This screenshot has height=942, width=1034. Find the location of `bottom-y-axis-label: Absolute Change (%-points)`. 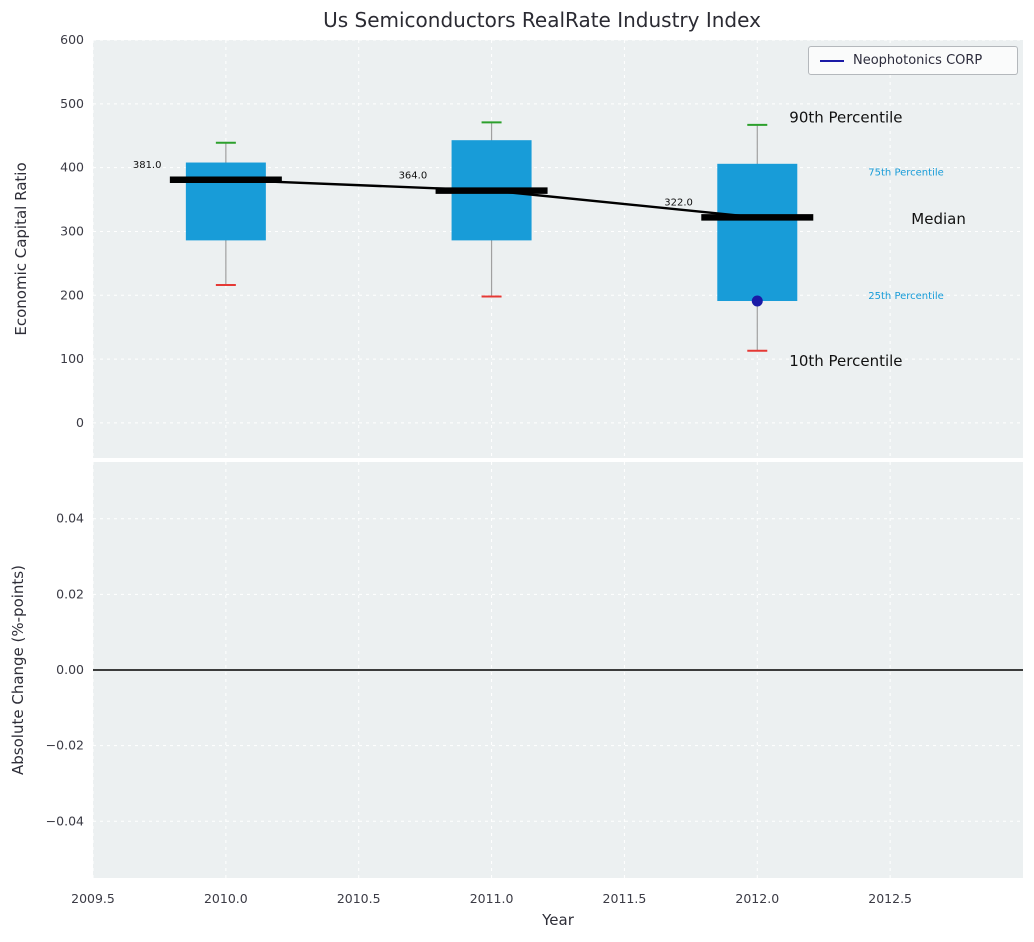

bottom-y-axis-label: Absolute Change (%-points) is located at coordinates (18, 670).